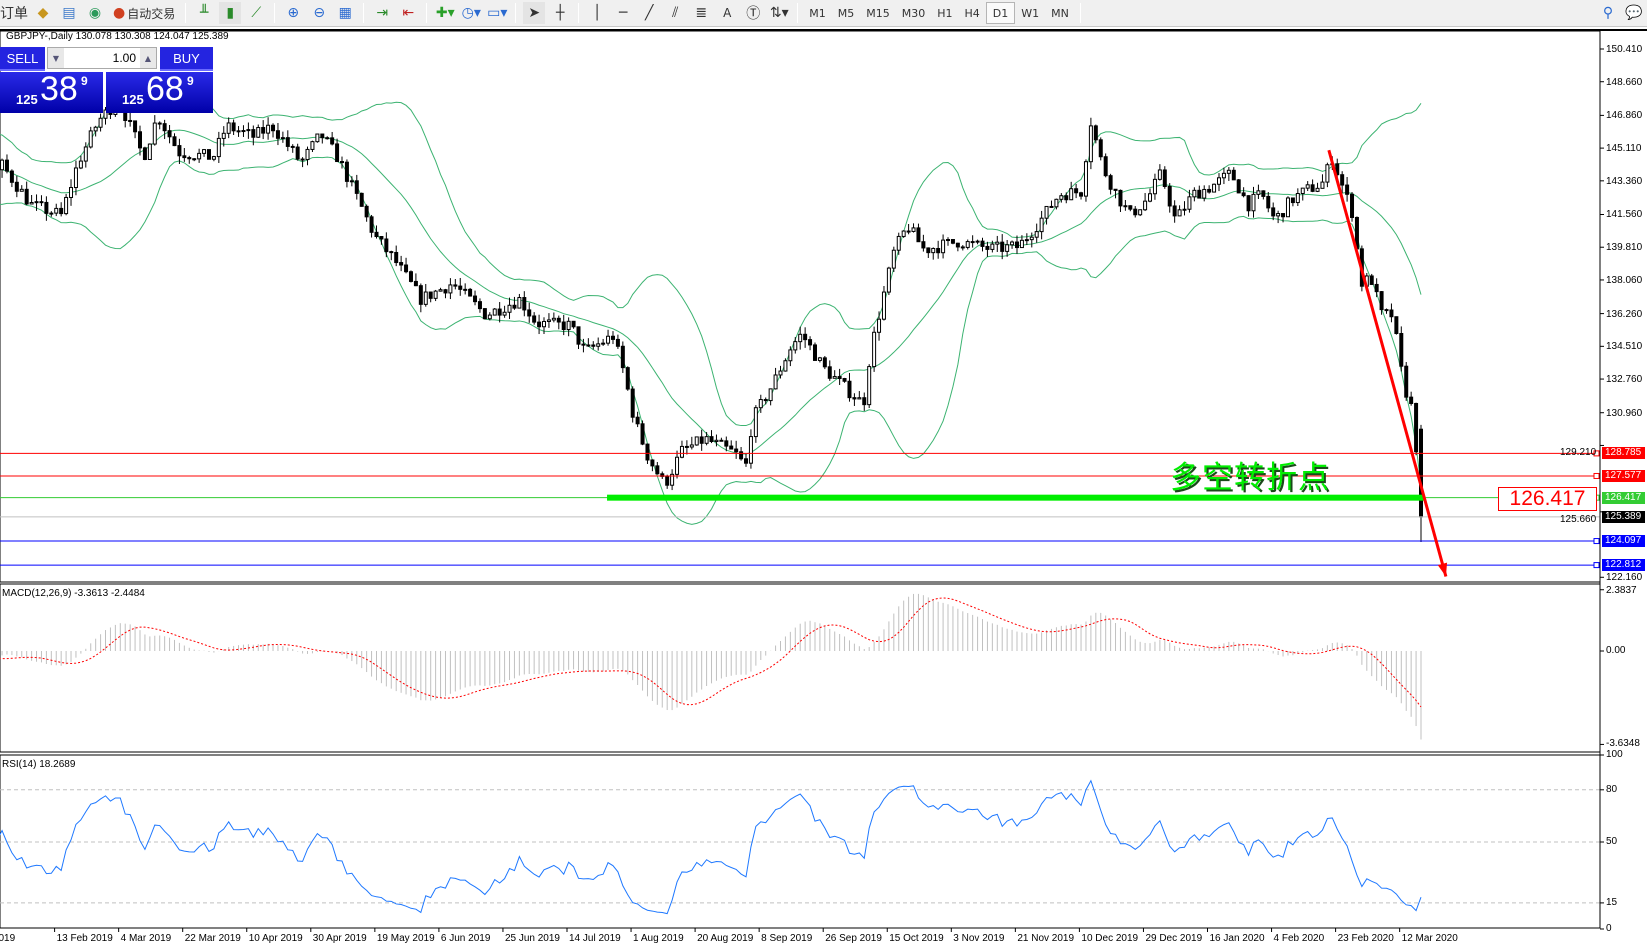 The height and width of the screenshot is (952, 1647). I want to click on timeframe-m15: M15, so click(878, 13).